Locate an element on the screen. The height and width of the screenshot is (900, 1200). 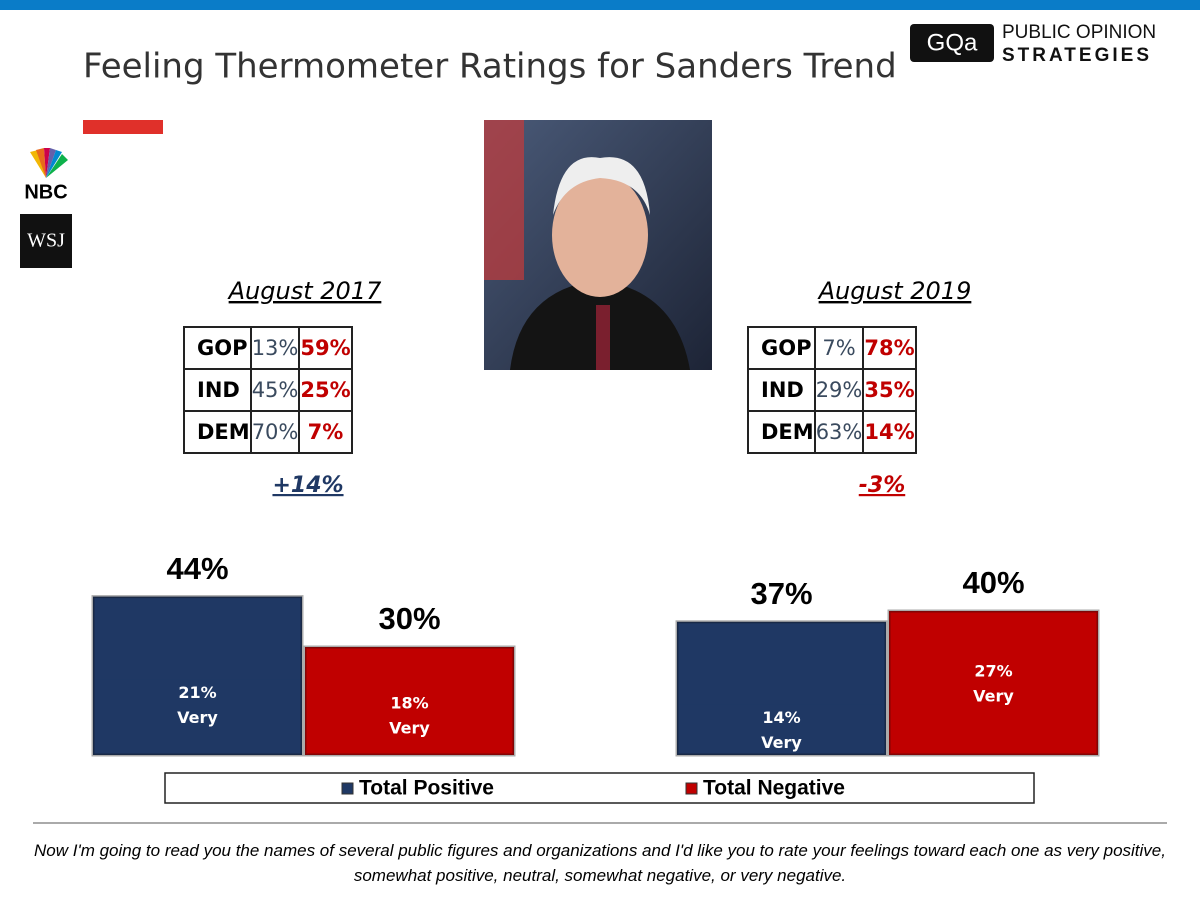
portrait is located at coordinates (598, 245).